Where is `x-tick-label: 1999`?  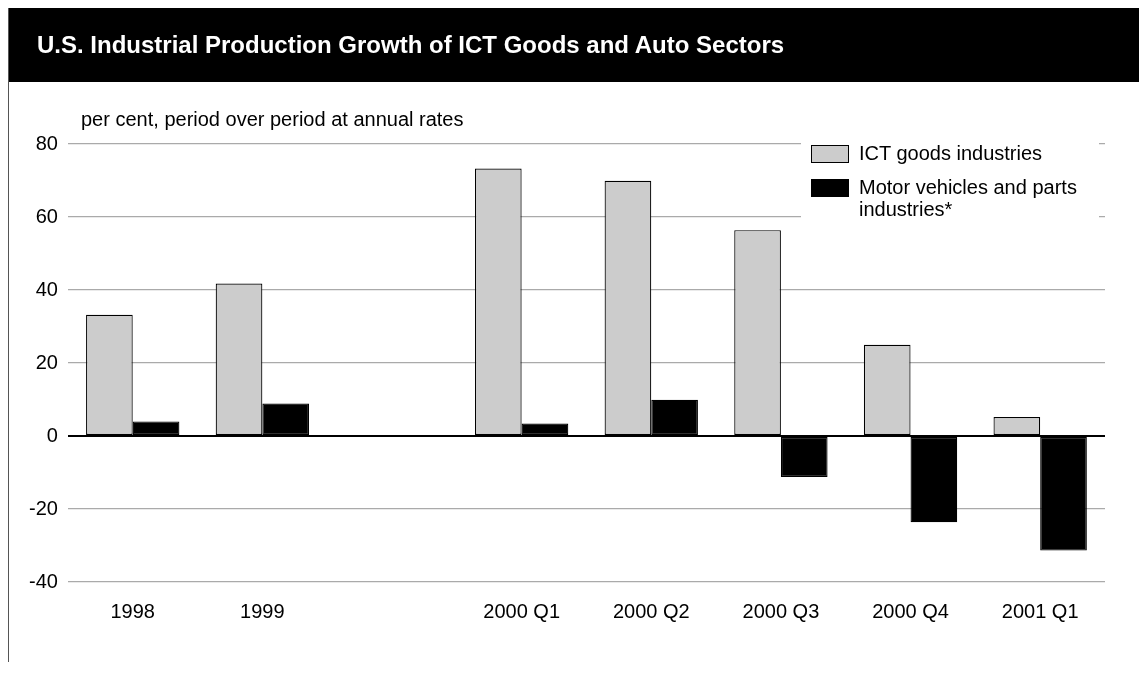 x-tick-label: 1999 is located at coordinates (262, 610).